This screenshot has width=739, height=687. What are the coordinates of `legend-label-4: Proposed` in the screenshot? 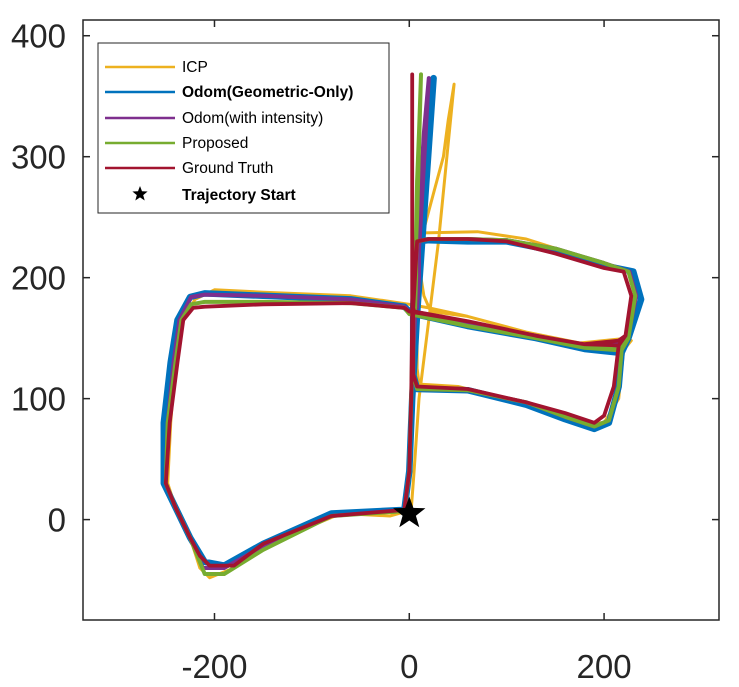 It's located at (215, 143).